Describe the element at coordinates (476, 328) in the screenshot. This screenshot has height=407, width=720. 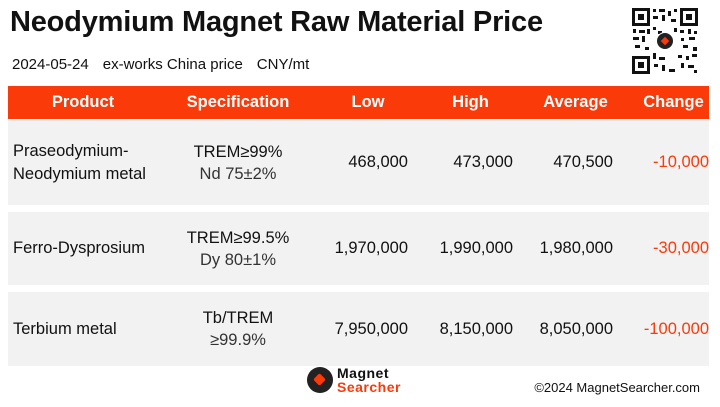
I see `high-price-cell: 8,150,000` at that location.